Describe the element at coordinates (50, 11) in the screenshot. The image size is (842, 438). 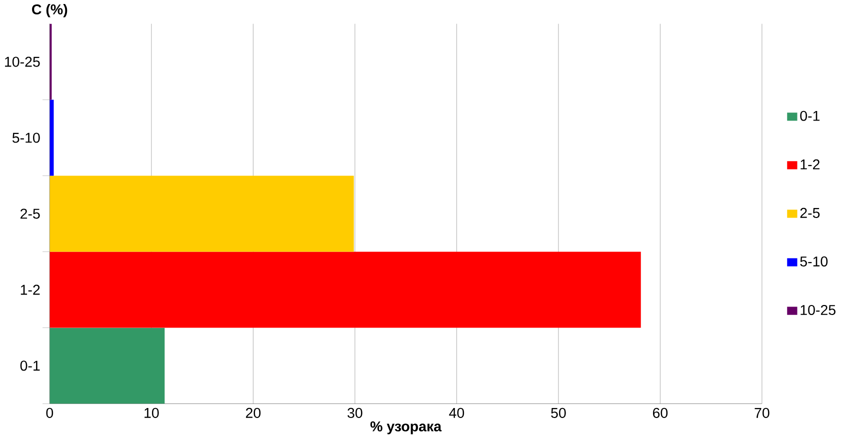
I see `y-axis-title: C (%)` at that location.